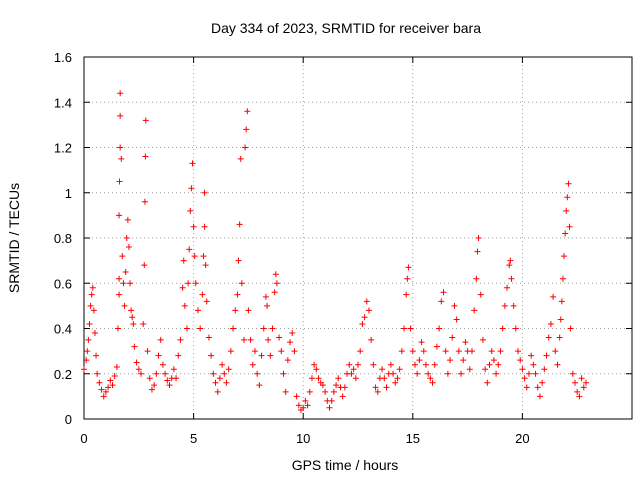 The height and width of the screenshot is (480, 640). I want to click on y-tick-label: 1.6, so click(63, 57).